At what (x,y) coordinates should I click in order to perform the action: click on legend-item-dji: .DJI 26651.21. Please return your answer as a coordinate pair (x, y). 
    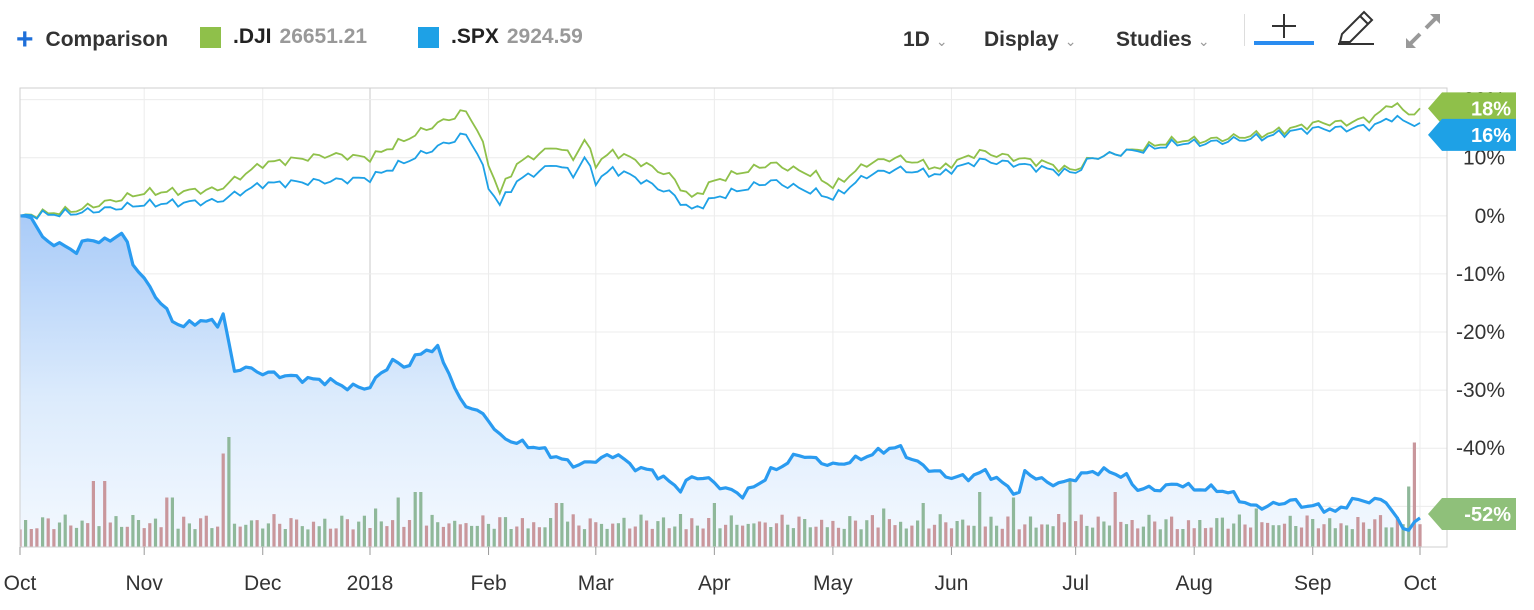
    Looking at the image, I should click on (283, 37).